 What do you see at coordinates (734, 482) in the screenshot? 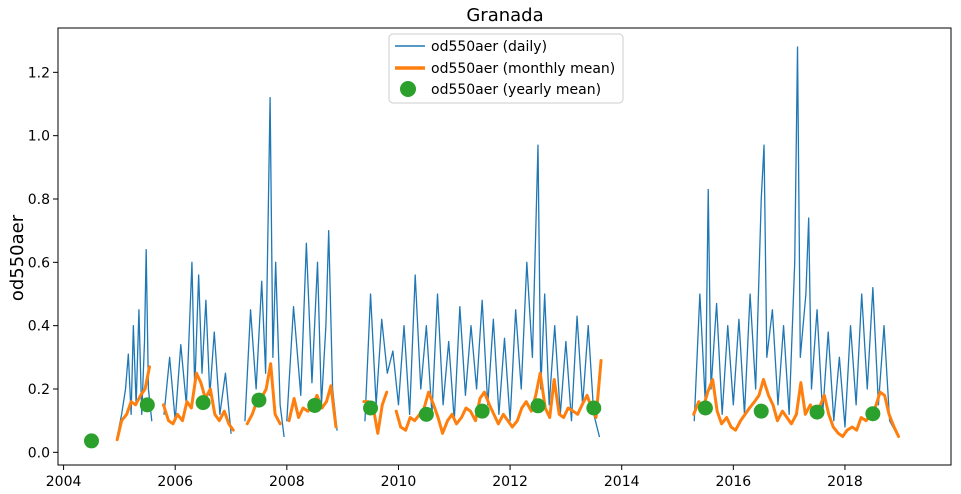
I see `x-tick-label-6: 2016` at bounding box center [734, 482].